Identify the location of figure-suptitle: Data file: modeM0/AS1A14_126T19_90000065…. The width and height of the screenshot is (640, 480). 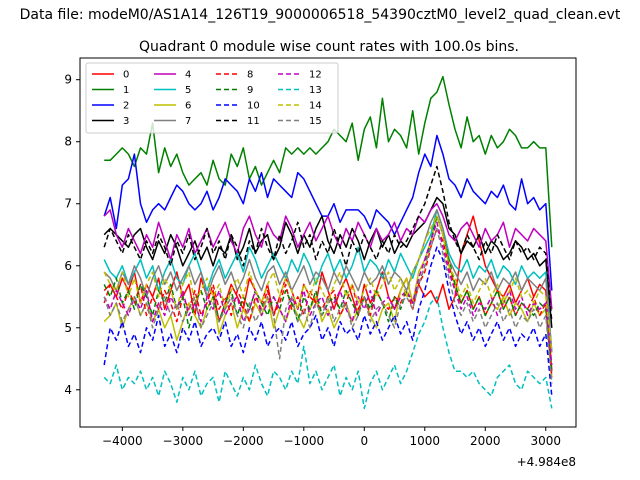
(320, 15).